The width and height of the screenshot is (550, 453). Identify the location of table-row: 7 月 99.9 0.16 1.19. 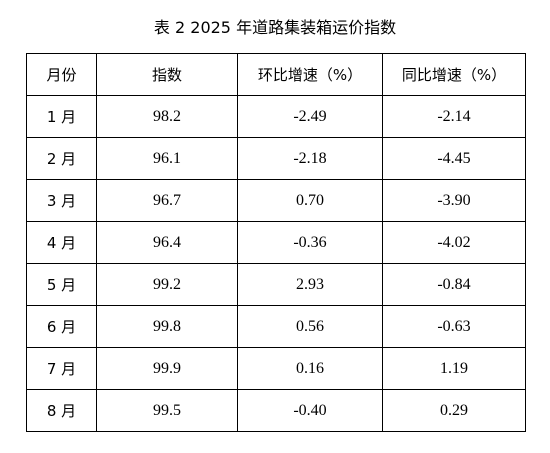
(276, 368).